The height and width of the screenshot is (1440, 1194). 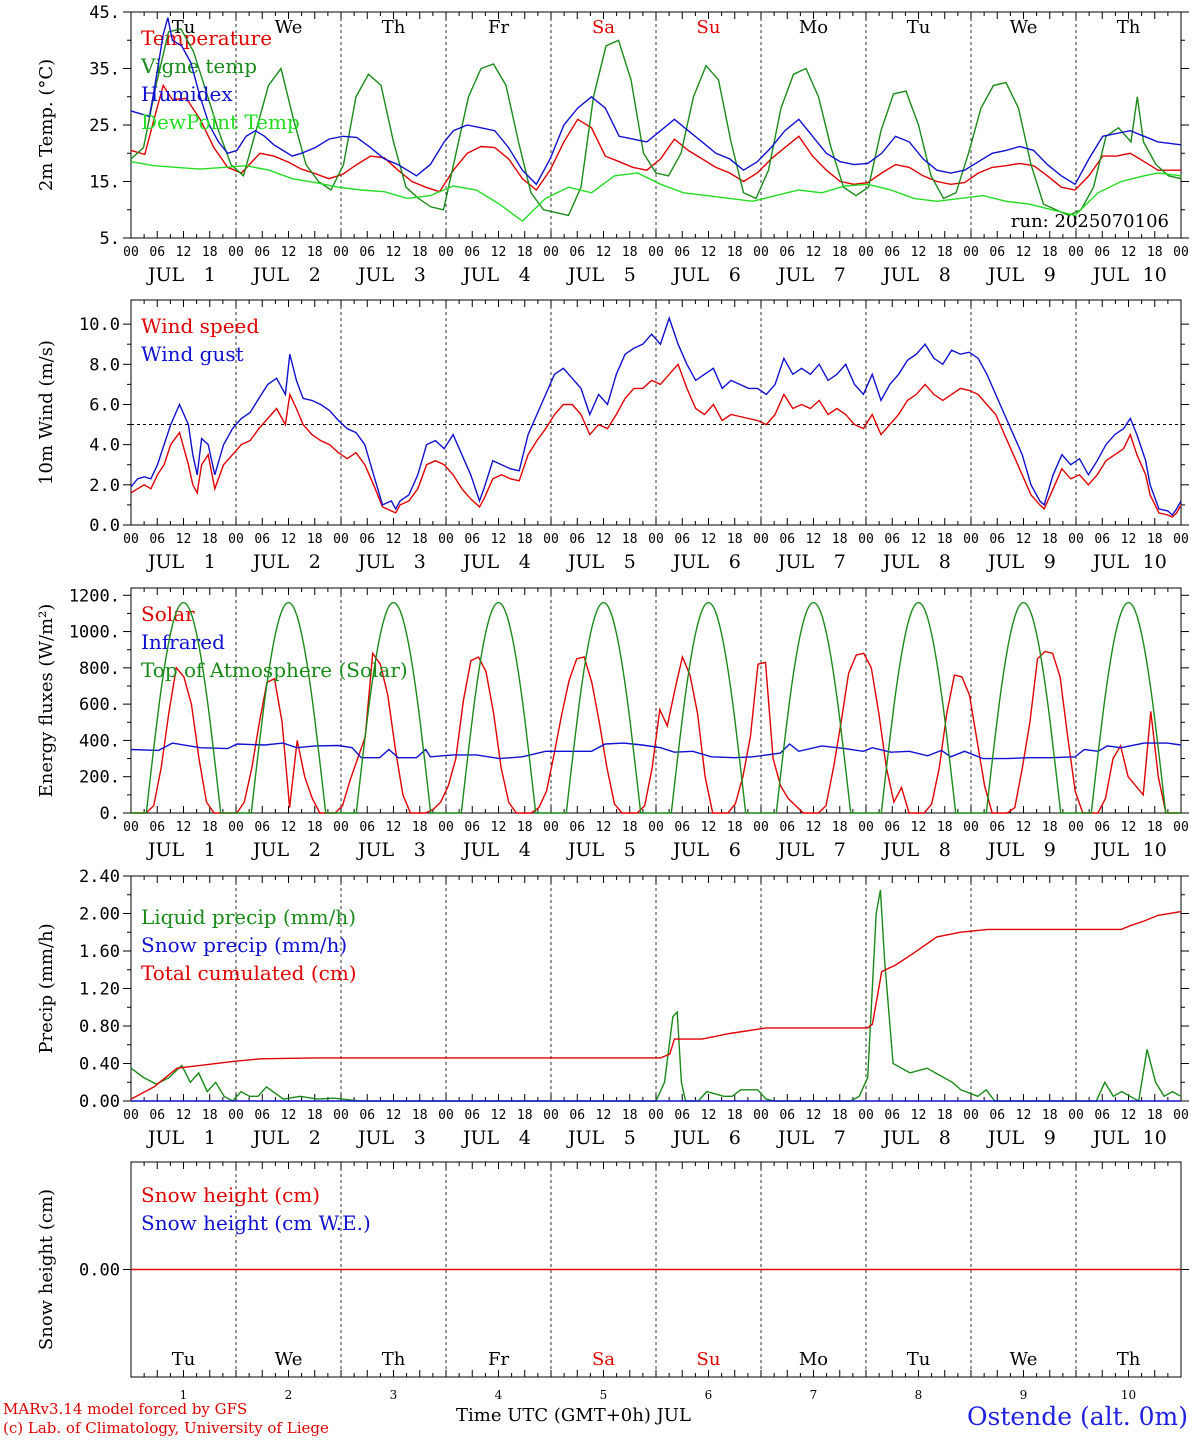 I want to click on date-label: 7, so click(x=840, y=1138).